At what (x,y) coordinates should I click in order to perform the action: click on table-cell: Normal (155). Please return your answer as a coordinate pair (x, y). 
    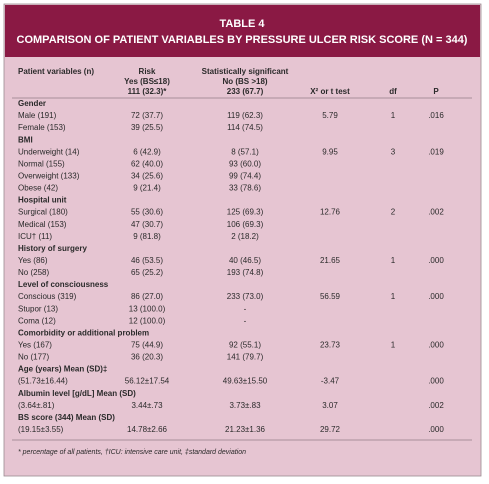
    Looking at the image, I should click on (41, 163).